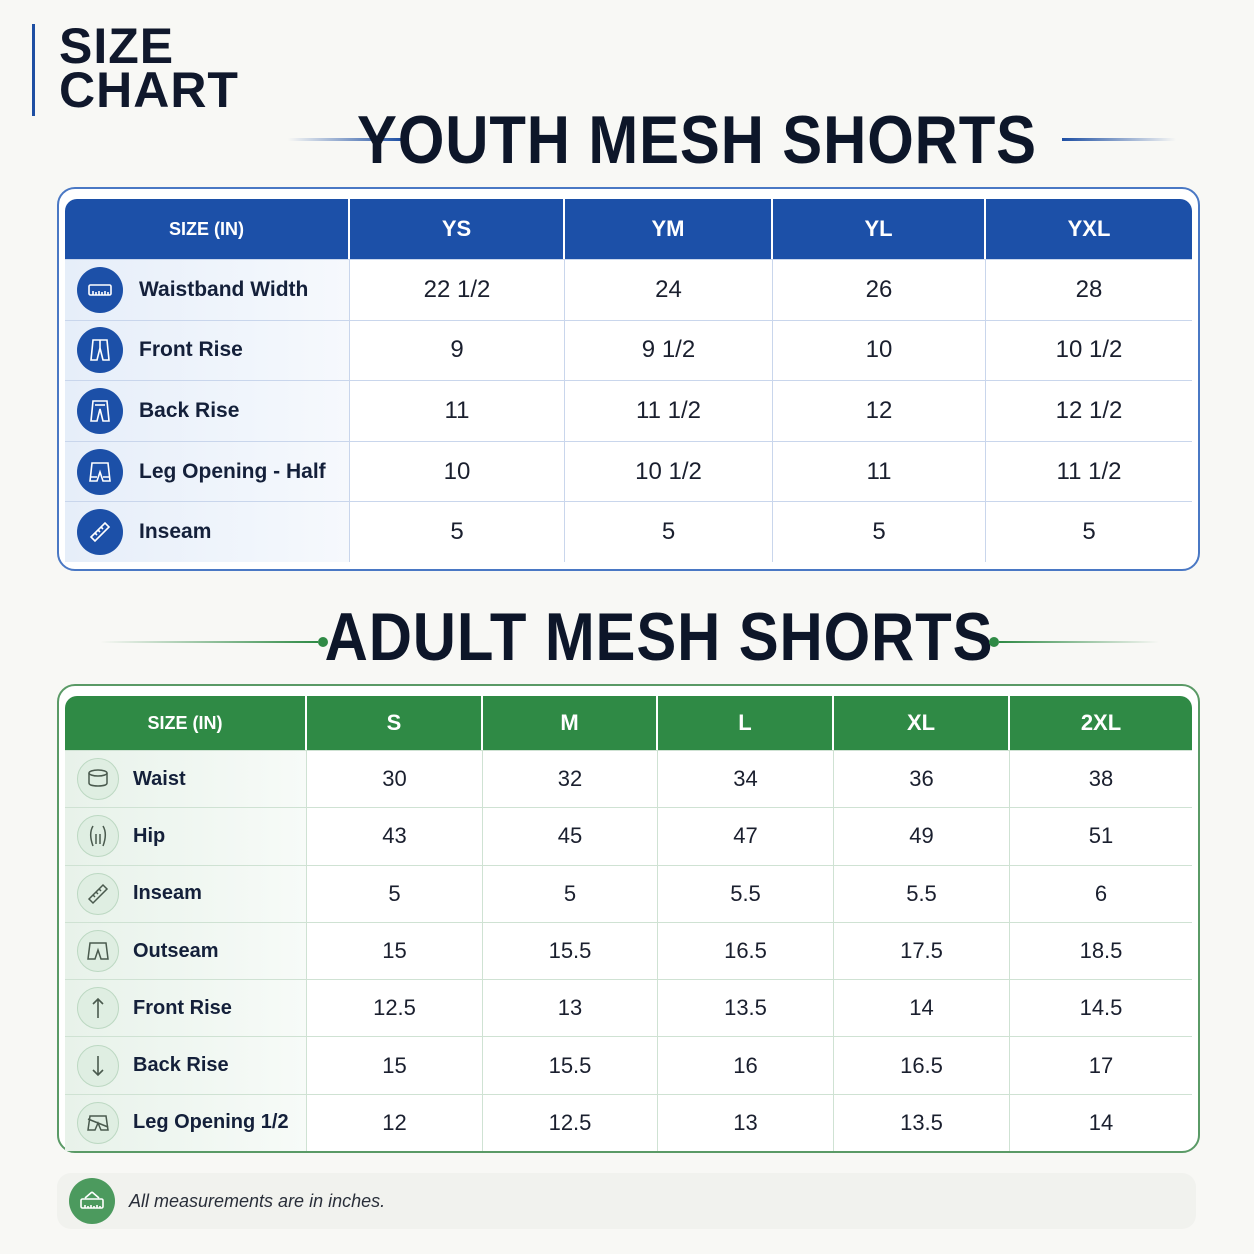 The width and height of the screenshot is (1254, 1254). I want to click on measurement-value: 9, so click(457, 350).